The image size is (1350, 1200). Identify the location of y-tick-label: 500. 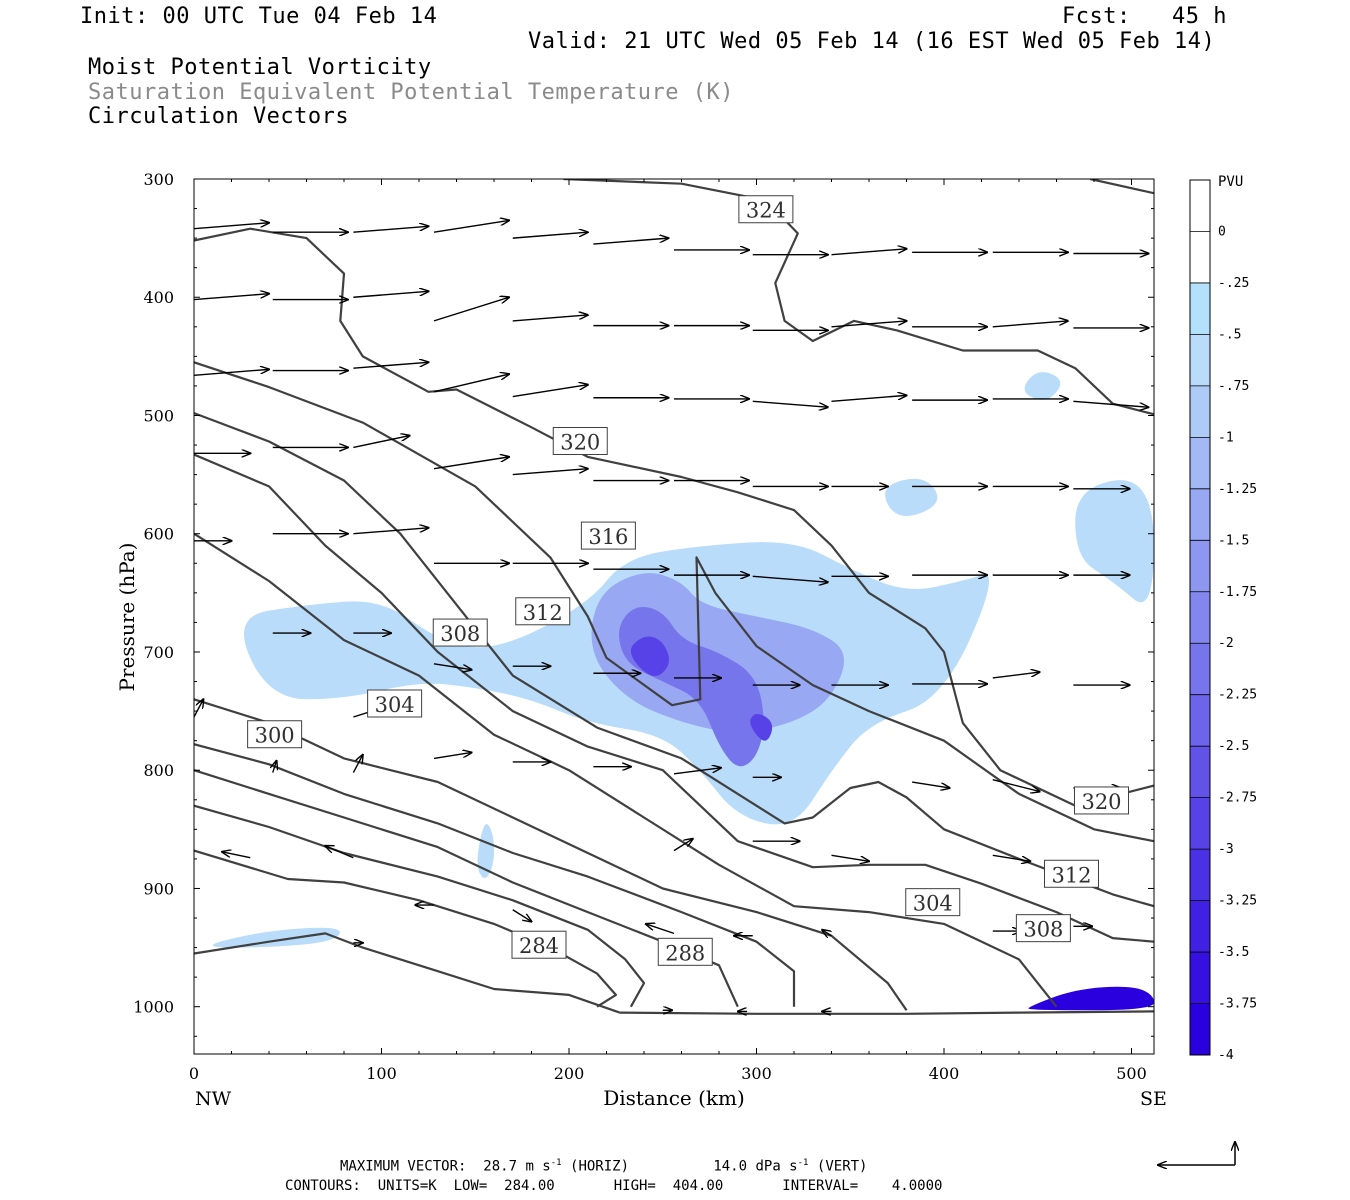
(158, 415).